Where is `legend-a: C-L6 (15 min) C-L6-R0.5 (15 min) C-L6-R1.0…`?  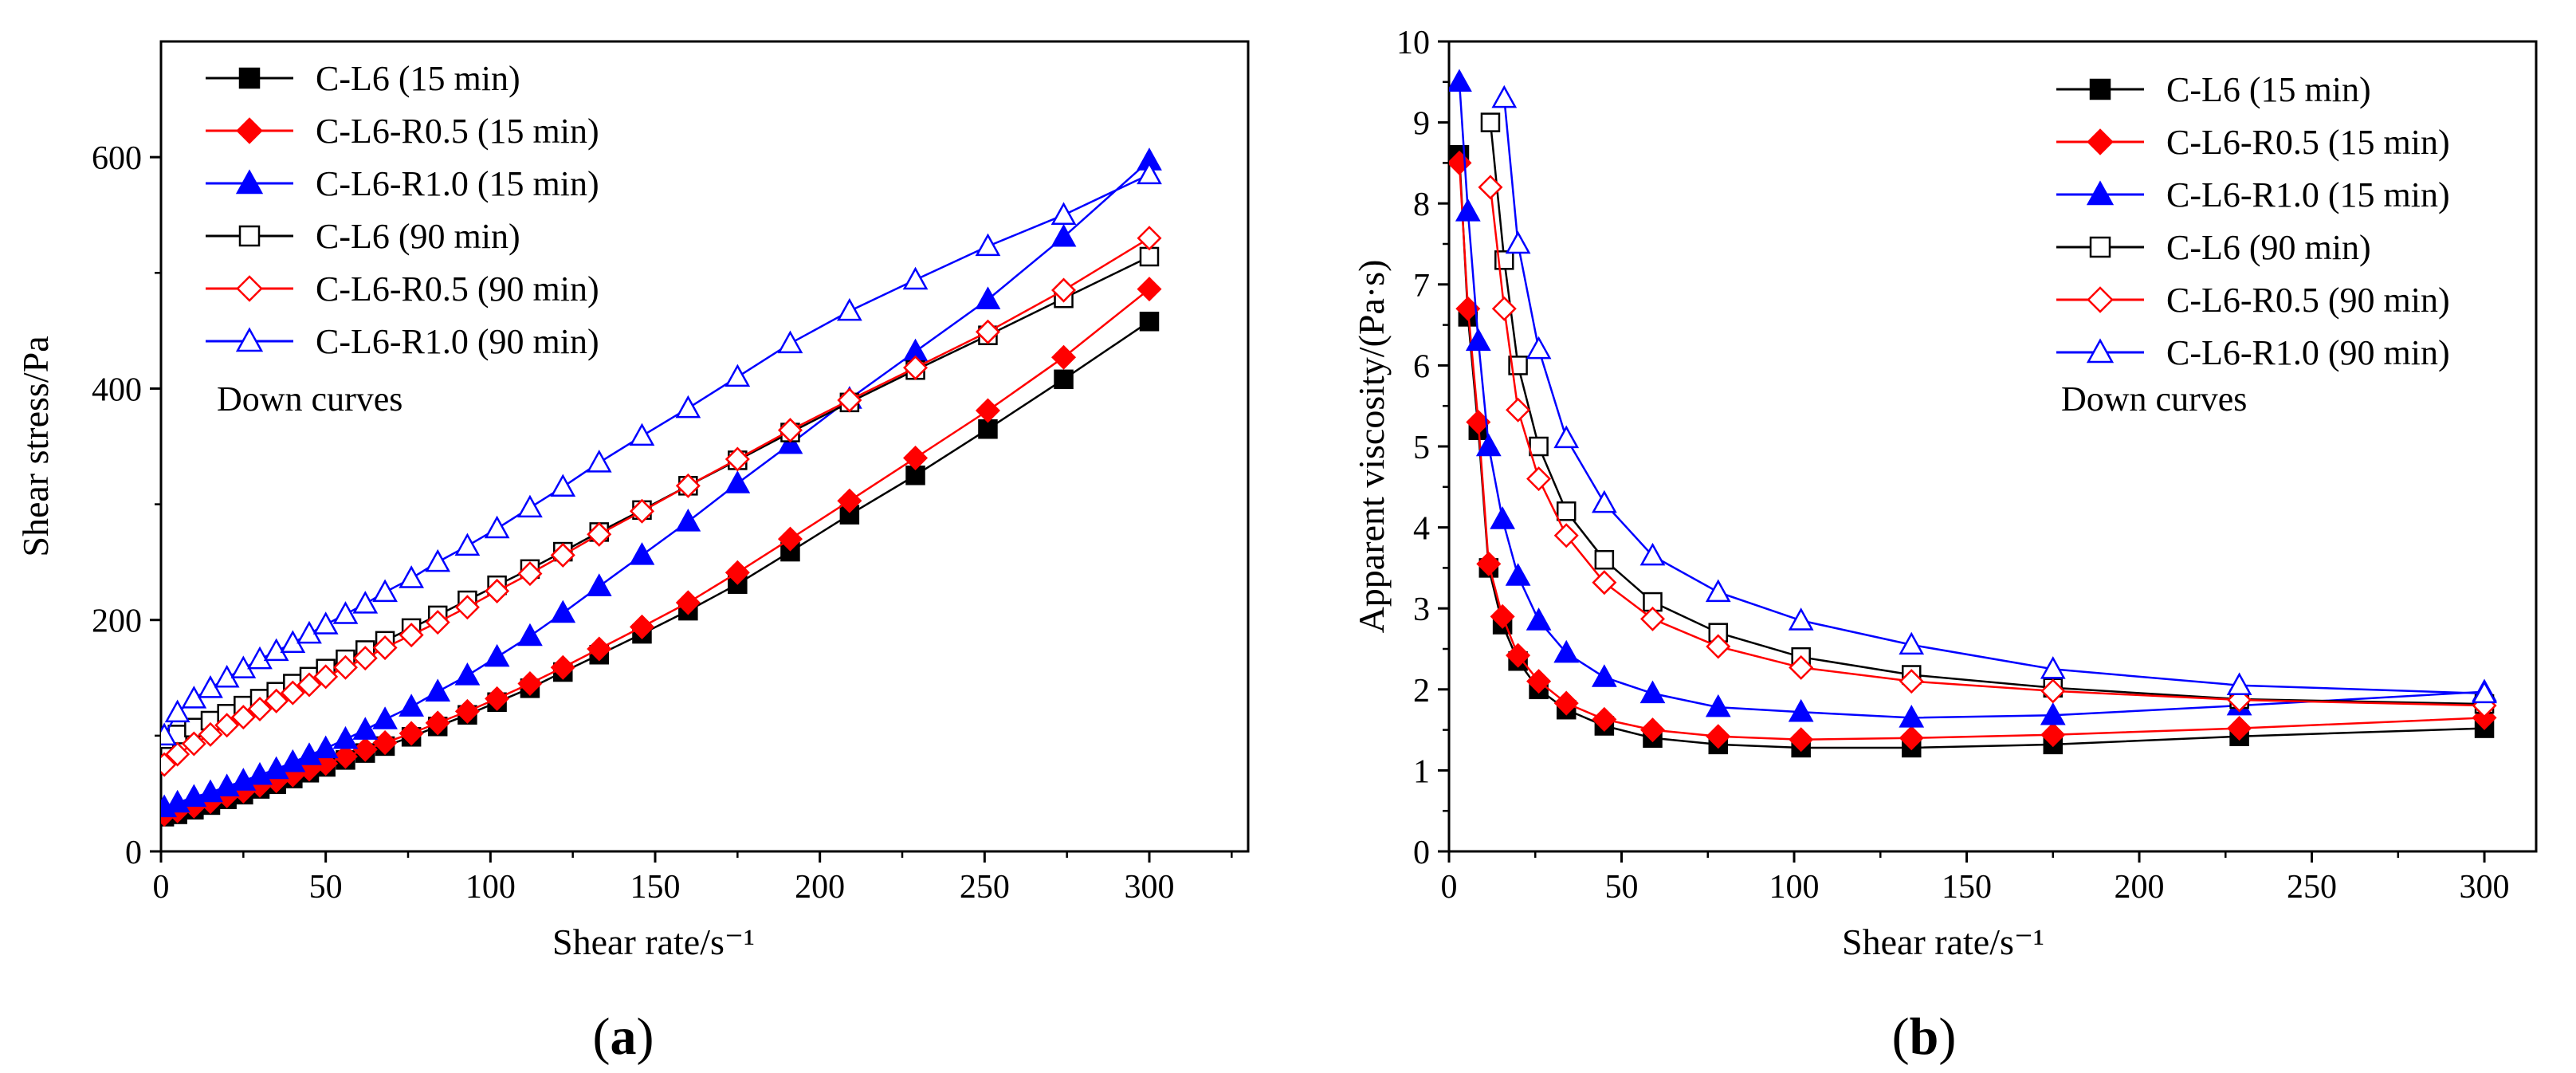
legend-a: C-L6 (15 min) C-L6-R0.5 (15 min) C-L6-R1.0… is located at coordinates (402, 210).